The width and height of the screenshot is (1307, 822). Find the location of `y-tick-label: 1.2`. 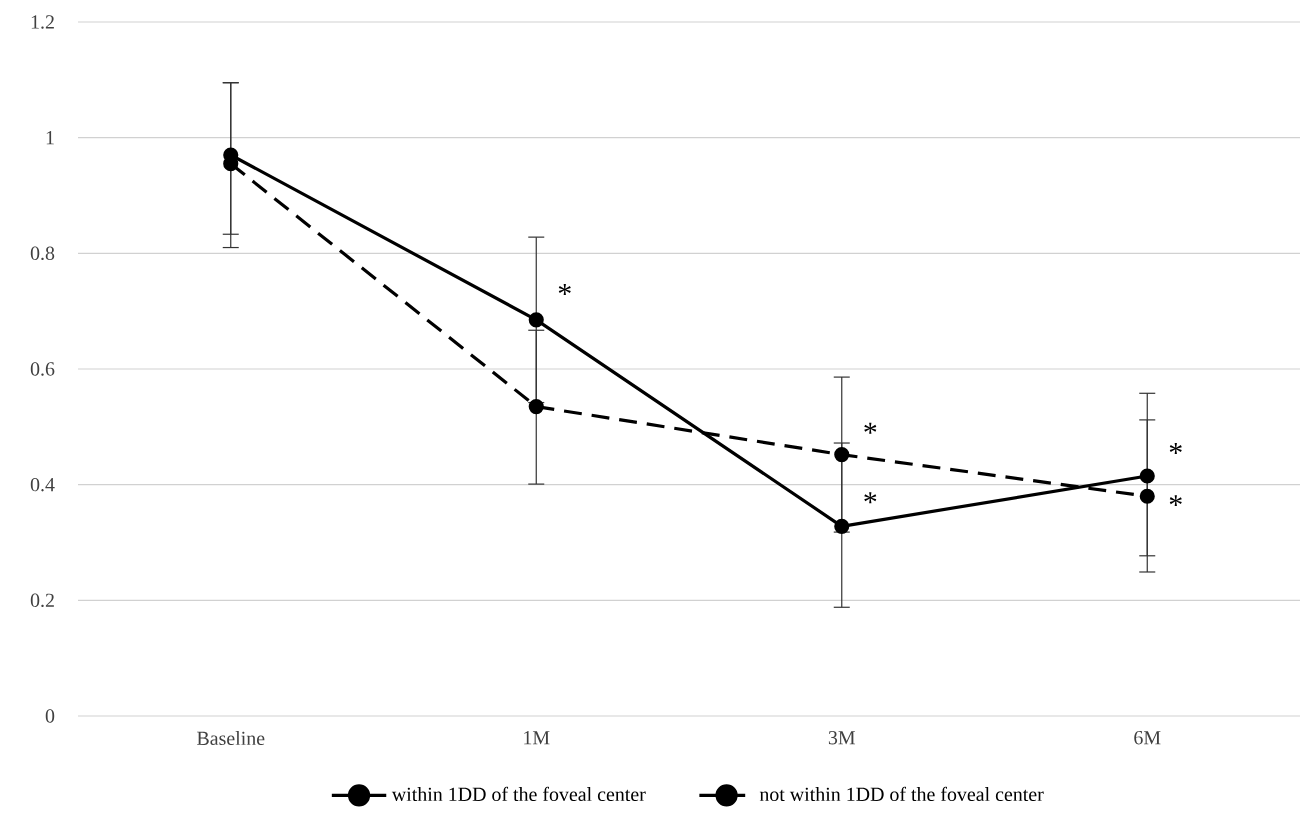

y-tick-label: 1.2 is located at coordinates (42, 22).